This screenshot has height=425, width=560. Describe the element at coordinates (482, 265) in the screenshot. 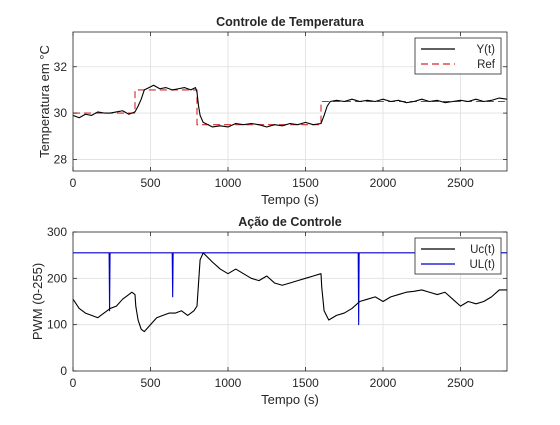

I see `legend-label: UL(t)` at that location.